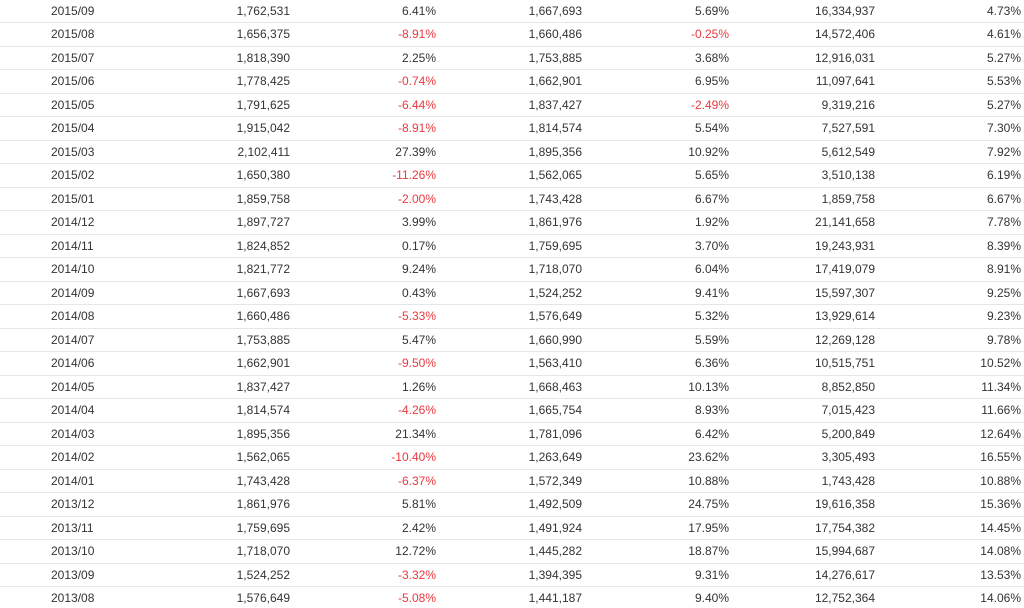  What do you see at coordinates (951, 269) in the screenshot?
I see `cell-rate-3: 8.91%` at bounding box center [951, 269].